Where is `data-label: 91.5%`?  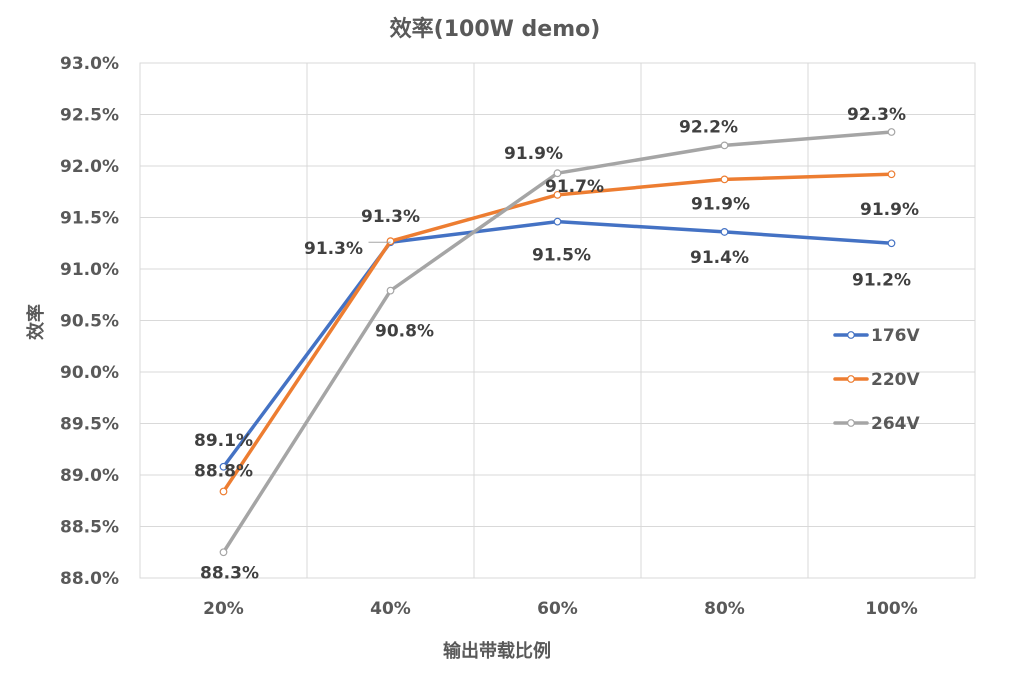
data-label: 91.5% is located at coordinates (561, 256).